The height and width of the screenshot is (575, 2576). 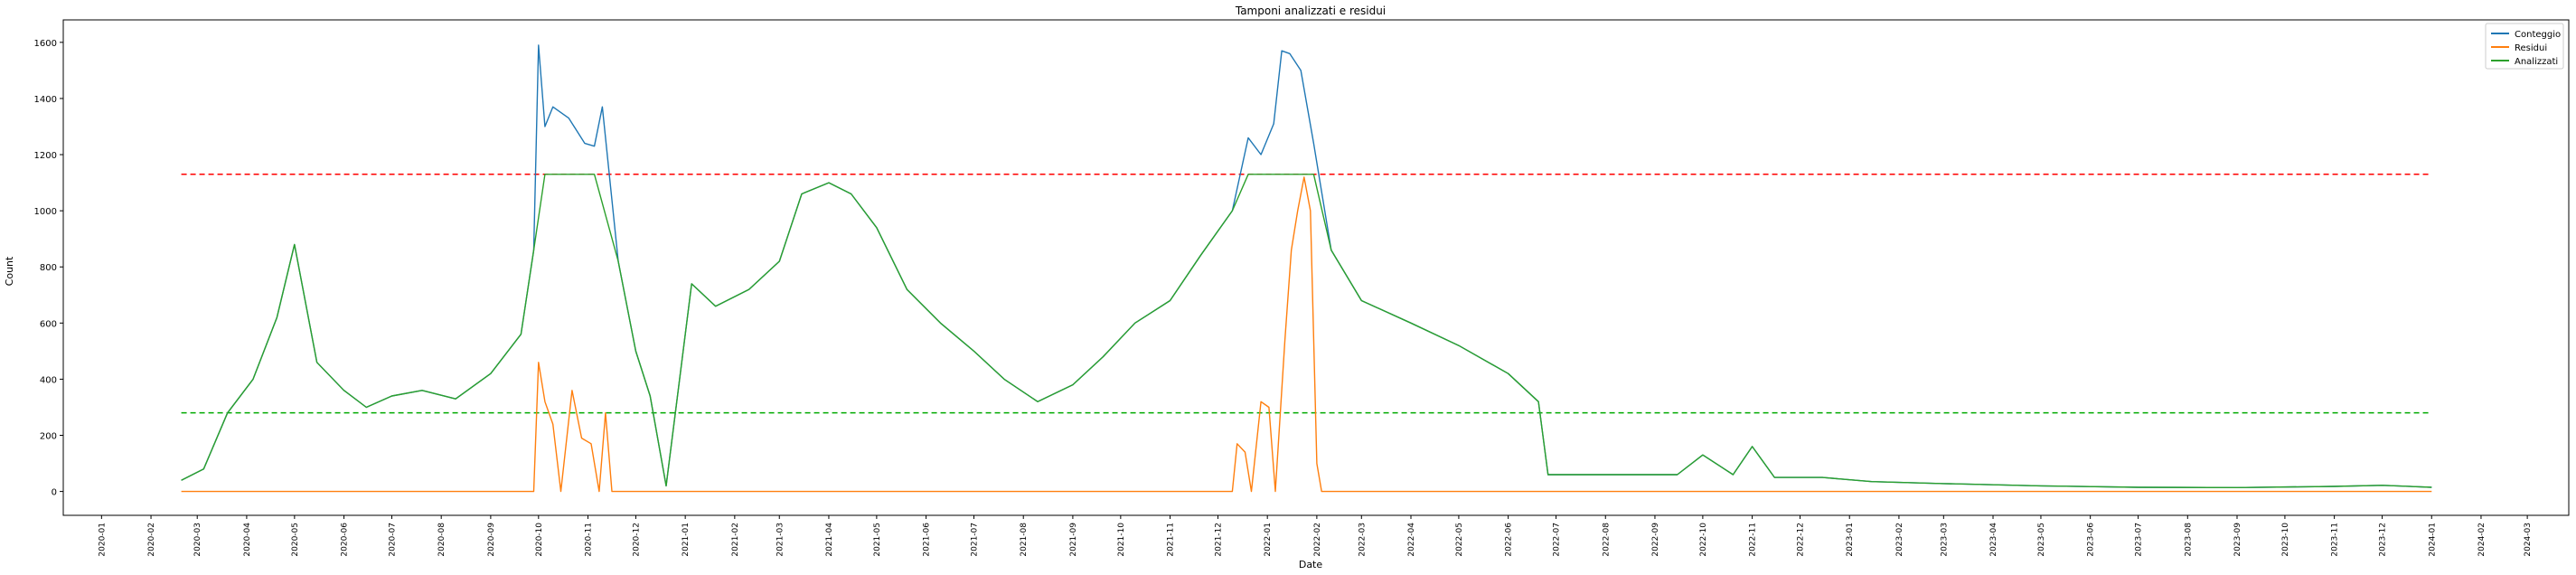 What do you see at coordinates (1024, 540) in the screenshot?
I see `x-tick-label: 2021-08` at bounding box center [1024, 540].